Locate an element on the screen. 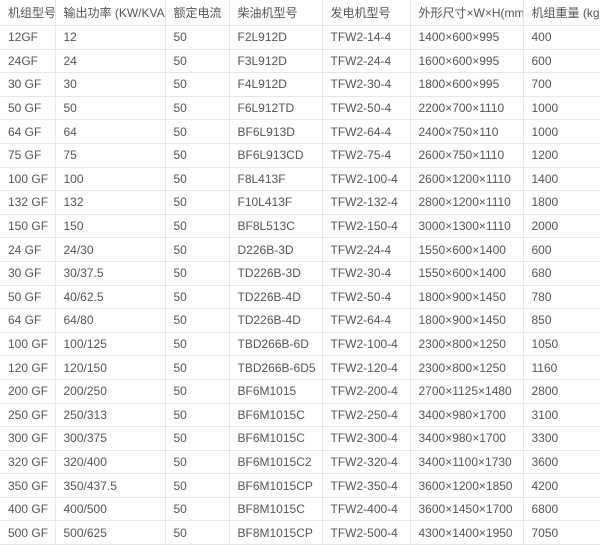  cell-unit-model: 400 GF is located at coordinates (28, 509).